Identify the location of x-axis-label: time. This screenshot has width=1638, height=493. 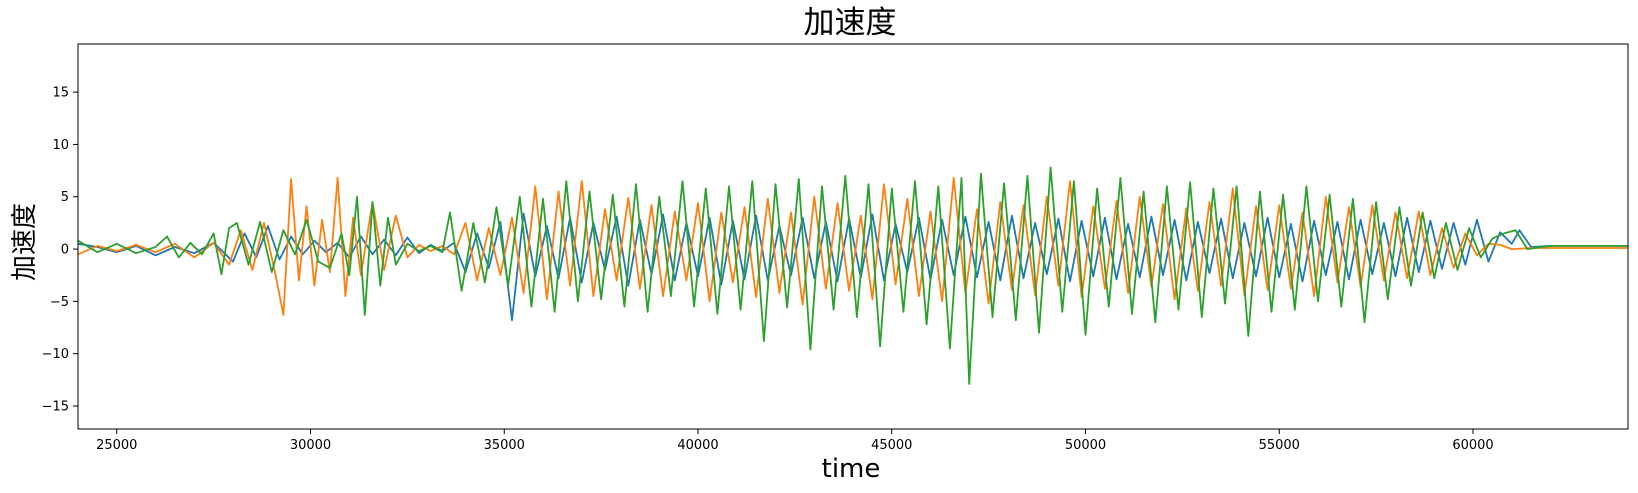
(851, 469).